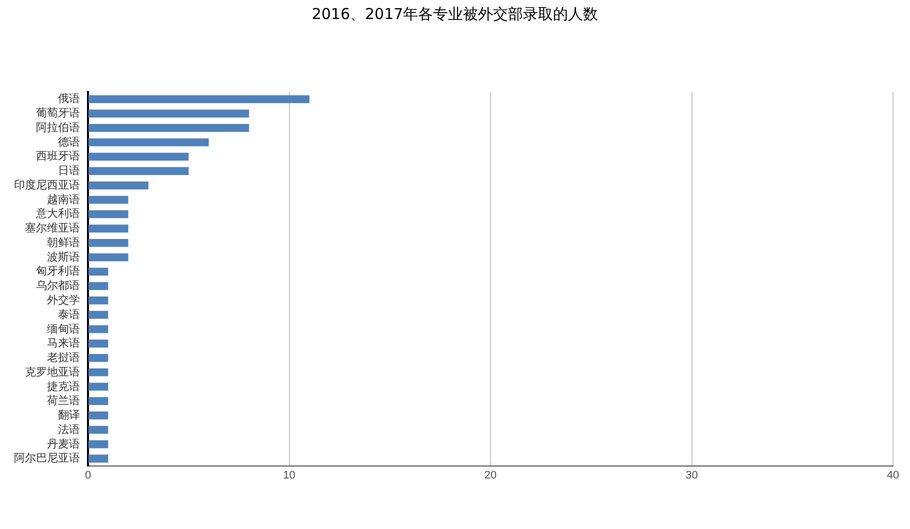 This screenshot has height=529, width=910. Describe the element at coordinates (63, 329) in the screenshot. I see `y-tick-label: 缅甸语` at that location.